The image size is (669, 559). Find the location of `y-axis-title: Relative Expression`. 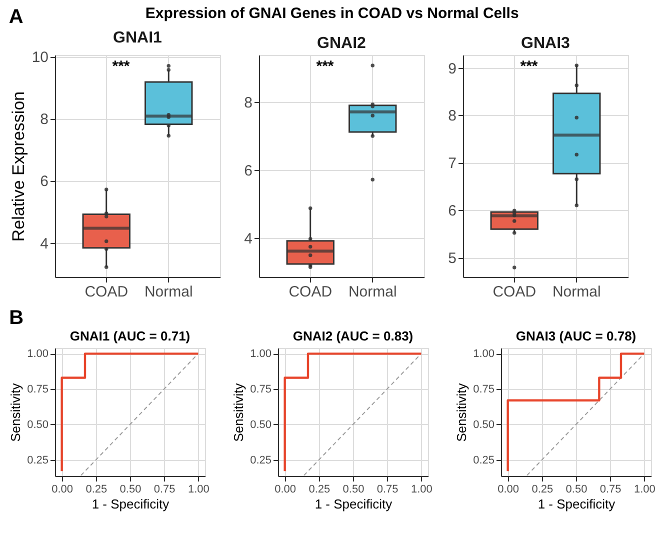

y-axis-title: Relative Expression is located at coordinates (18, 166).